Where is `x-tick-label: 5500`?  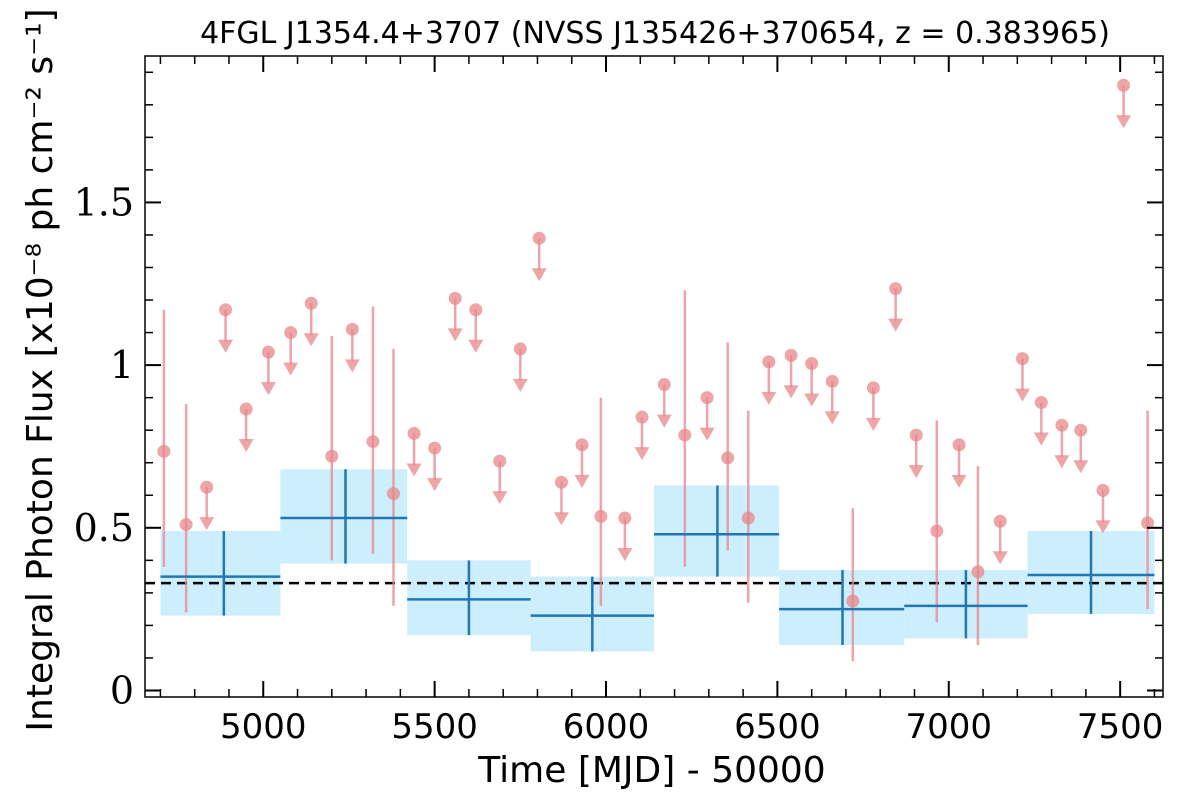 x-tick-label: 5500 is located at coordinates (434, 727).